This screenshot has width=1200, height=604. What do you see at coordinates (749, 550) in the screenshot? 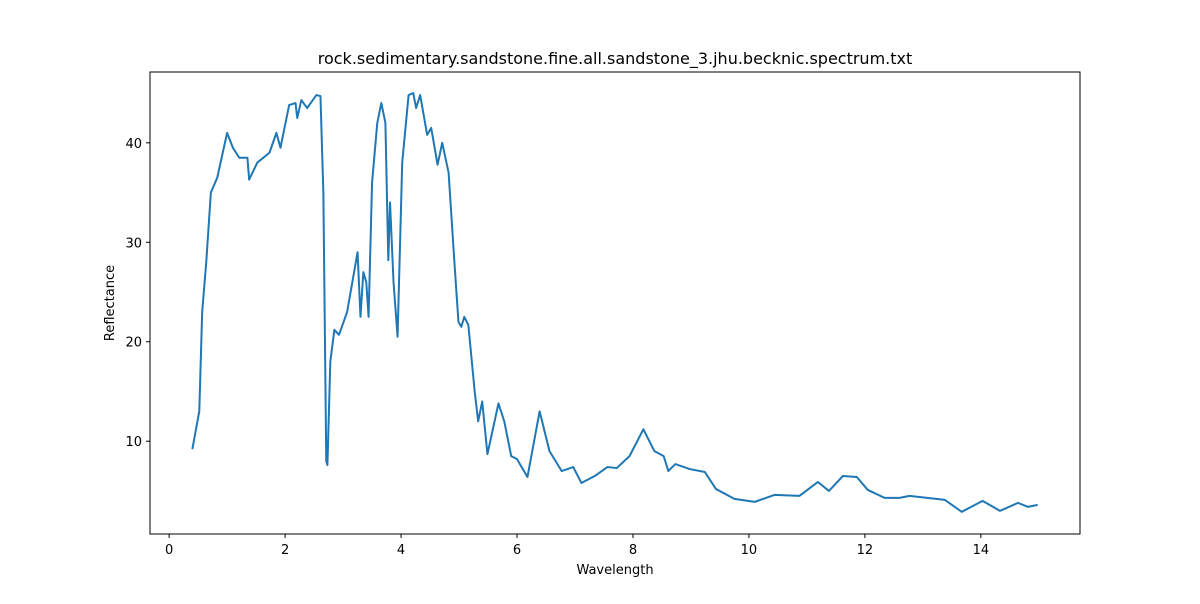
I see `x-tick-label: 10` at bounding box center [749, 550].